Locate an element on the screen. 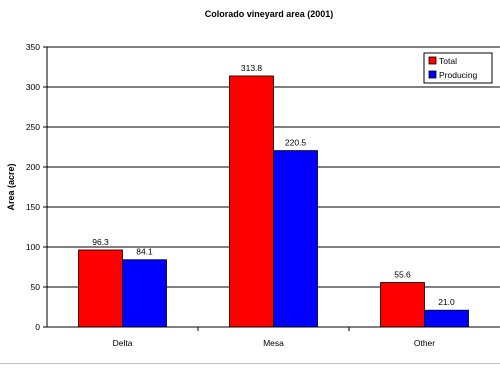 The width and height of the screenshot is (500, 371). bar-total-other is located at coordinates (402, 305).